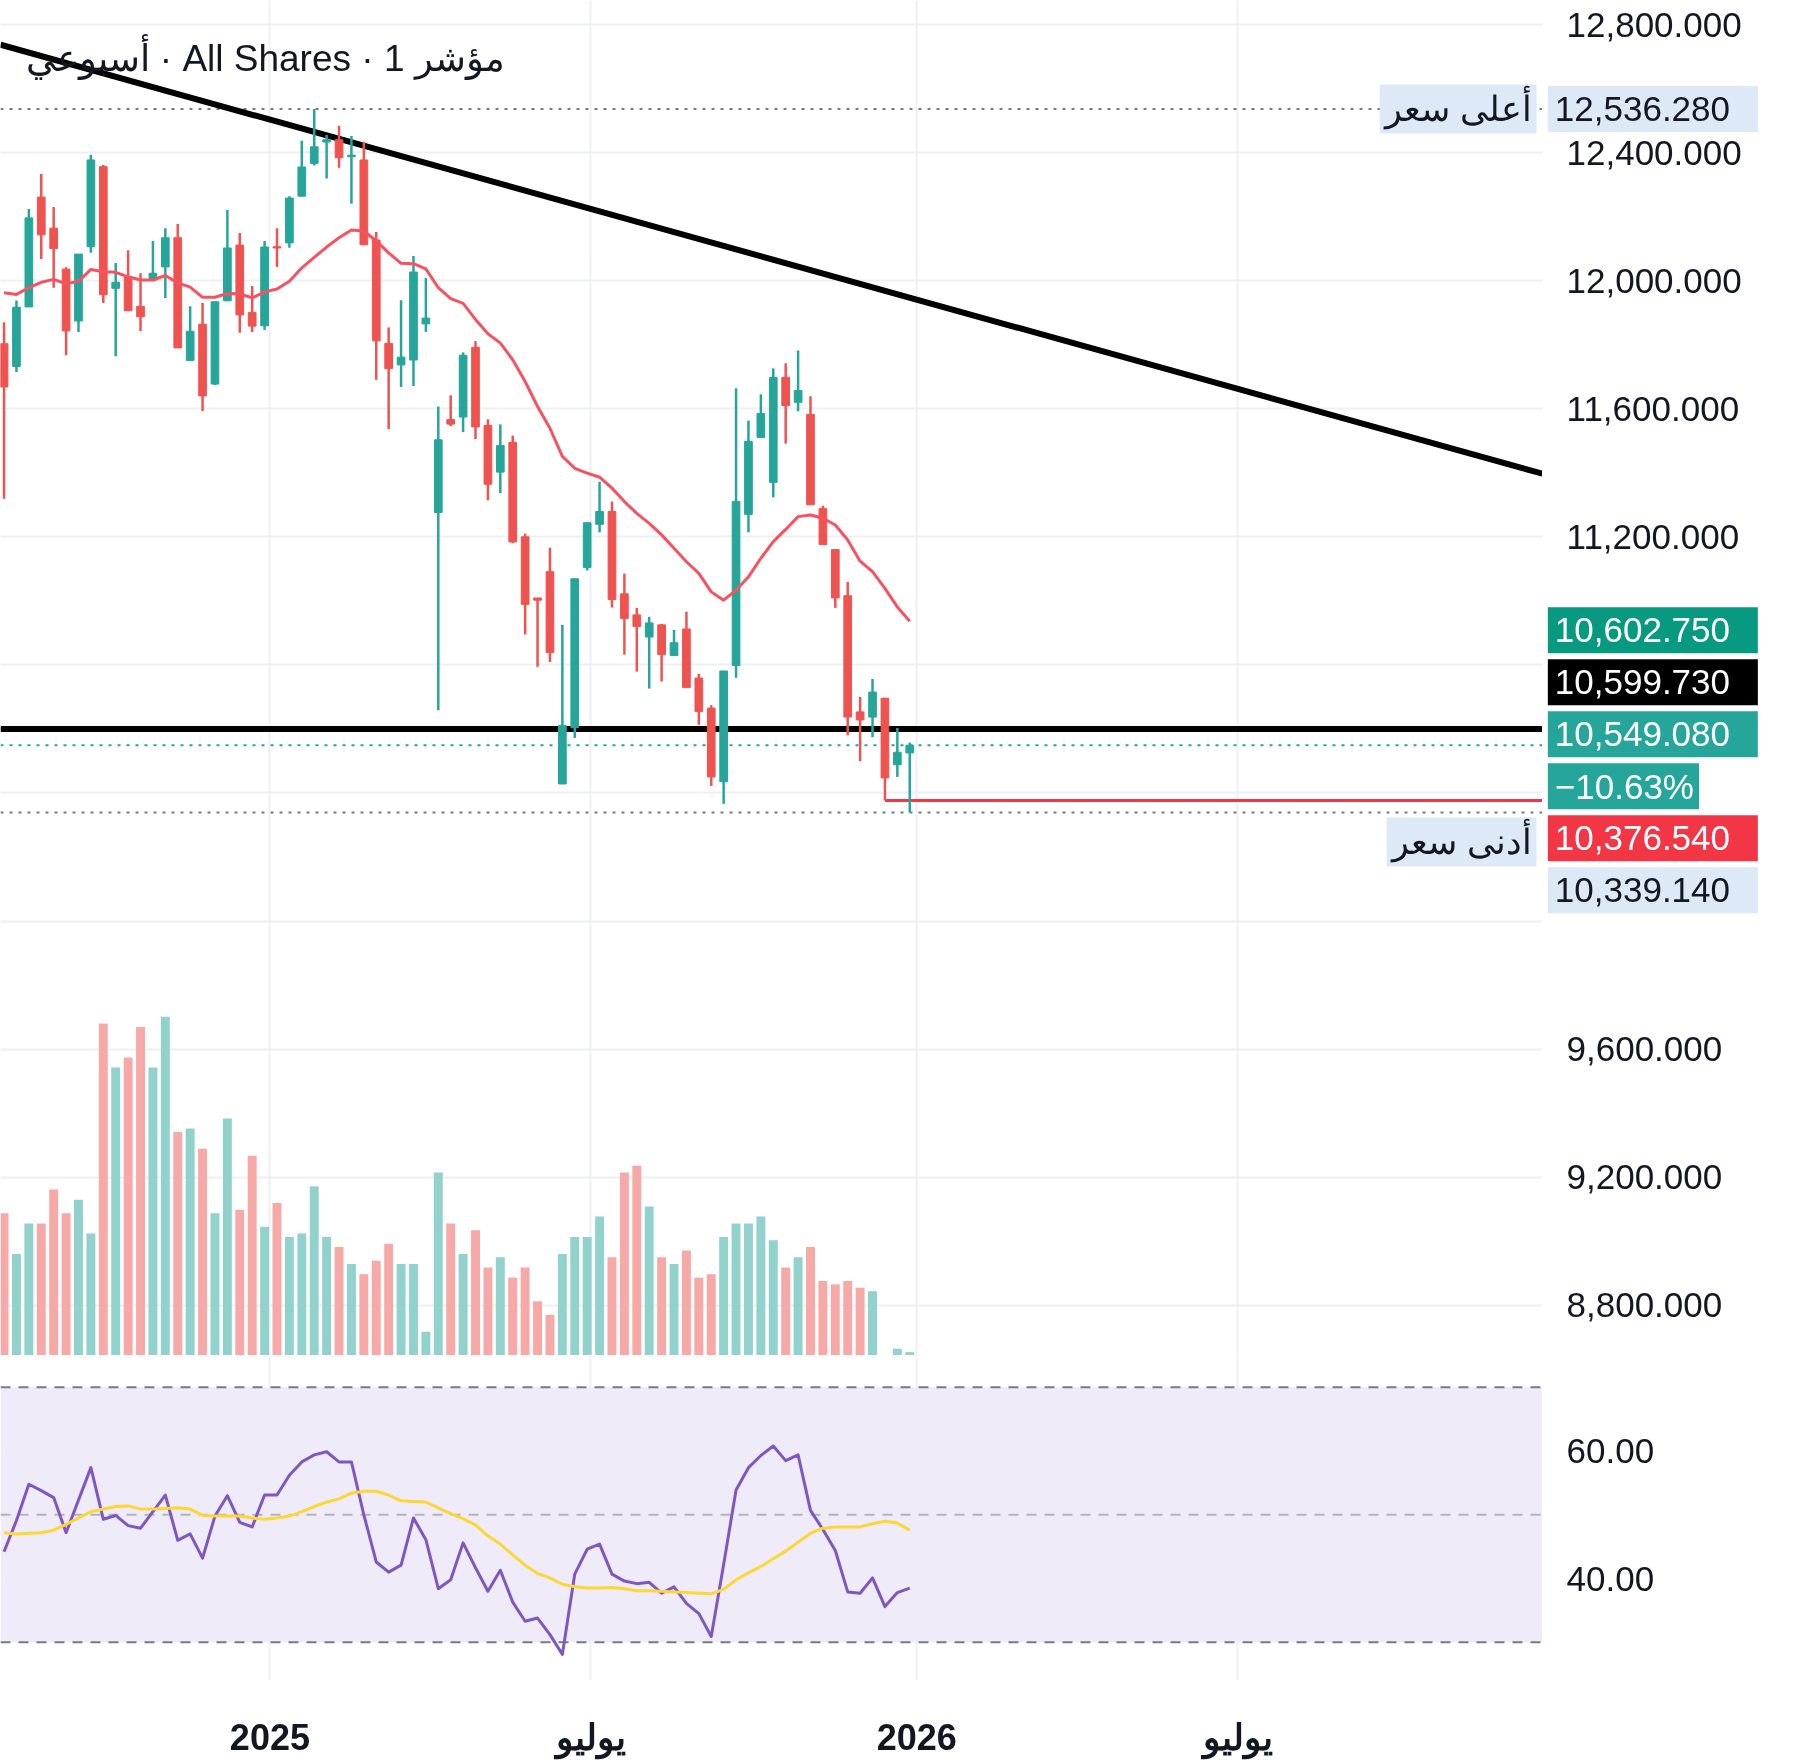 The height and width of the screenshot is (1763, 1809). What do you see at coordinates (1654, 24) in the screenshot?
I see `y-tick-label: 12,800.000` at bounding box center [1654, 24].